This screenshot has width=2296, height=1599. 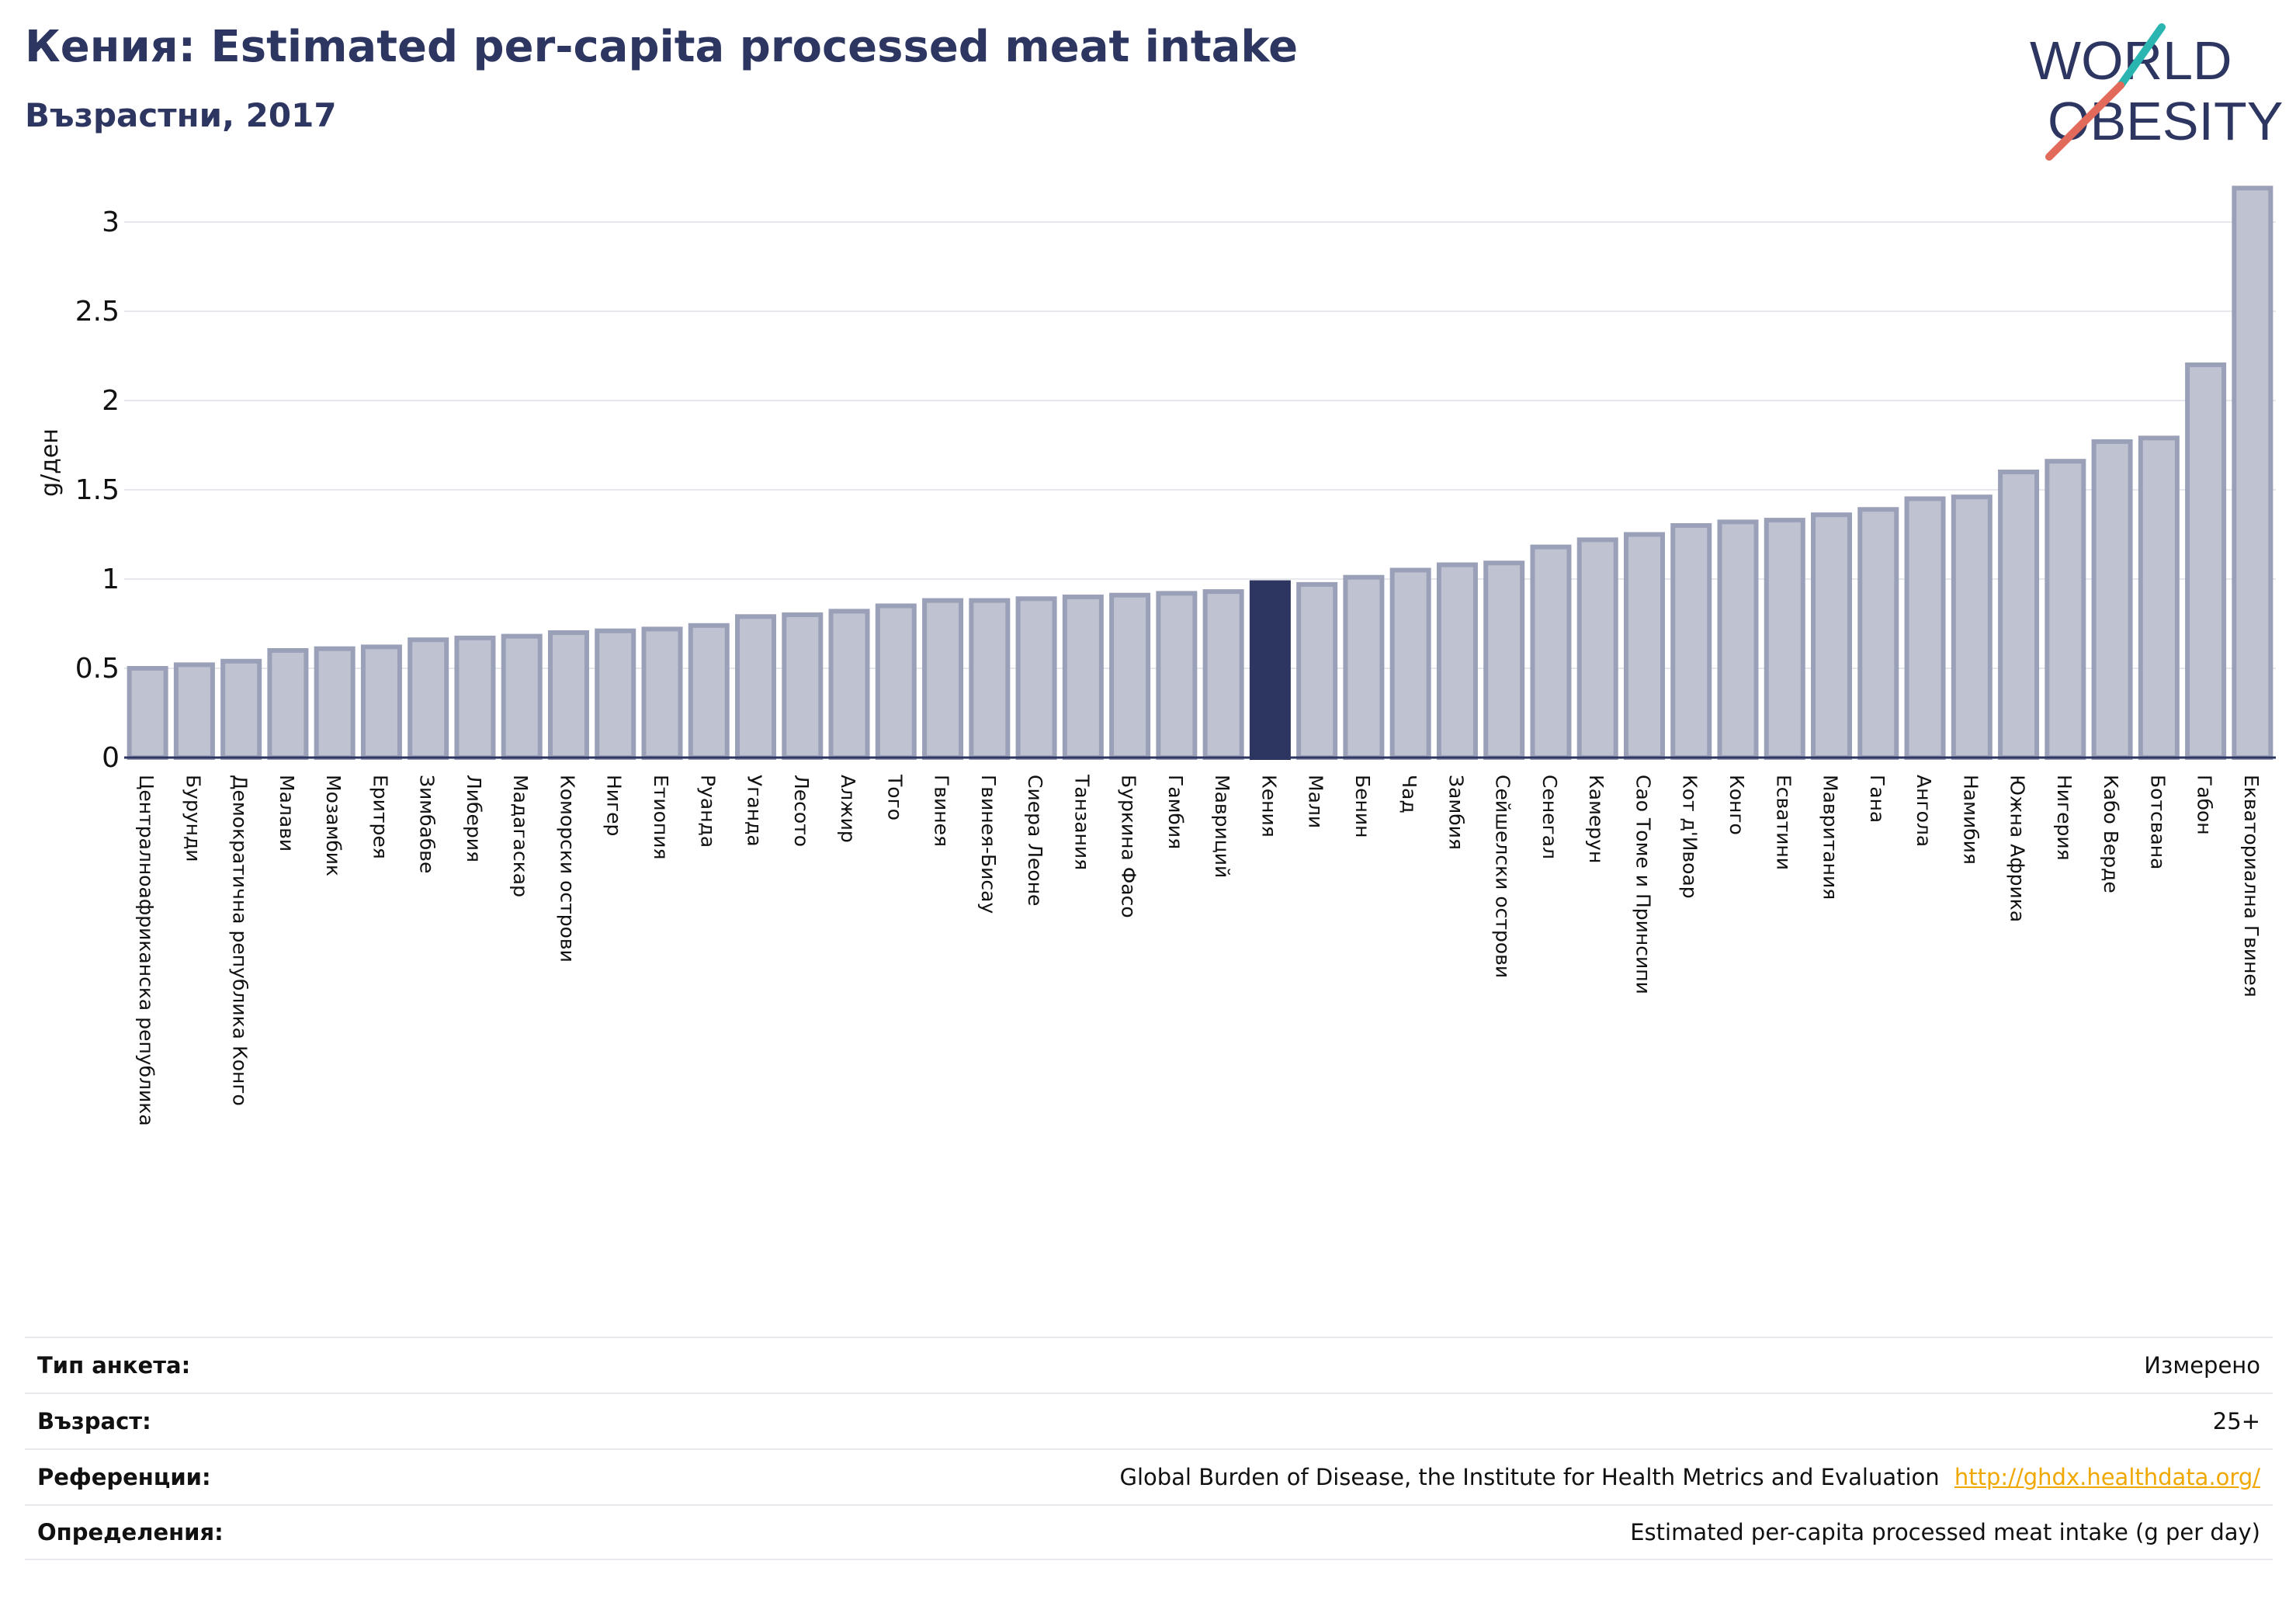 What do you see at coordinates (802, 811) in the screenshot?
I see `x-tick-label: Лесото` at bounding box center [802, 811].